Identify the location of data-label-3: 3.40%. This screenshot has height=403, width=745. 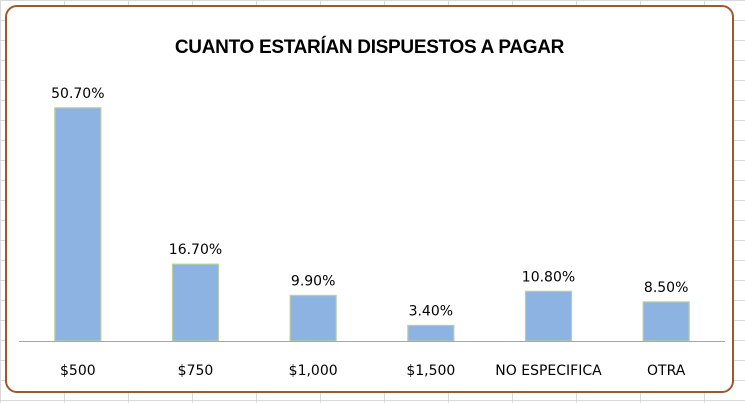
(431, 311).